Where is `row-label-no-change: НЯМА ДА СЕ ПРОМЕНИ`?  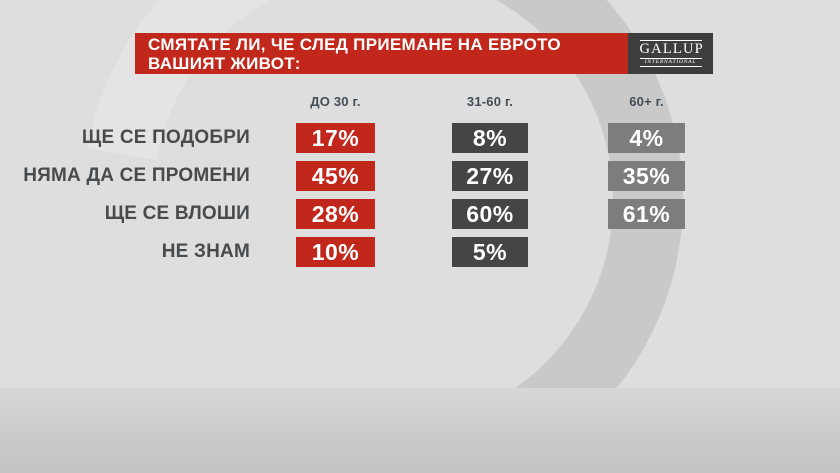
row-label-no-change: НЯМА ДА СЕ ПРОМЕНИ is located at coordinates (136, 175).